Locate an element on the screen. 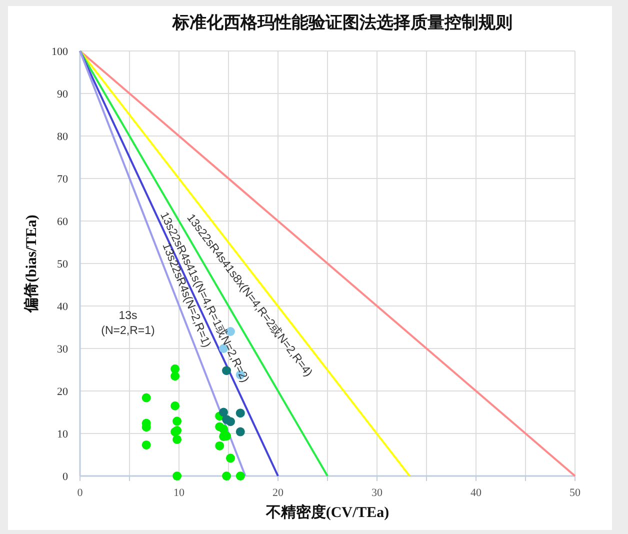  x-tick-label: 20 is located at coordinates (278, 493).